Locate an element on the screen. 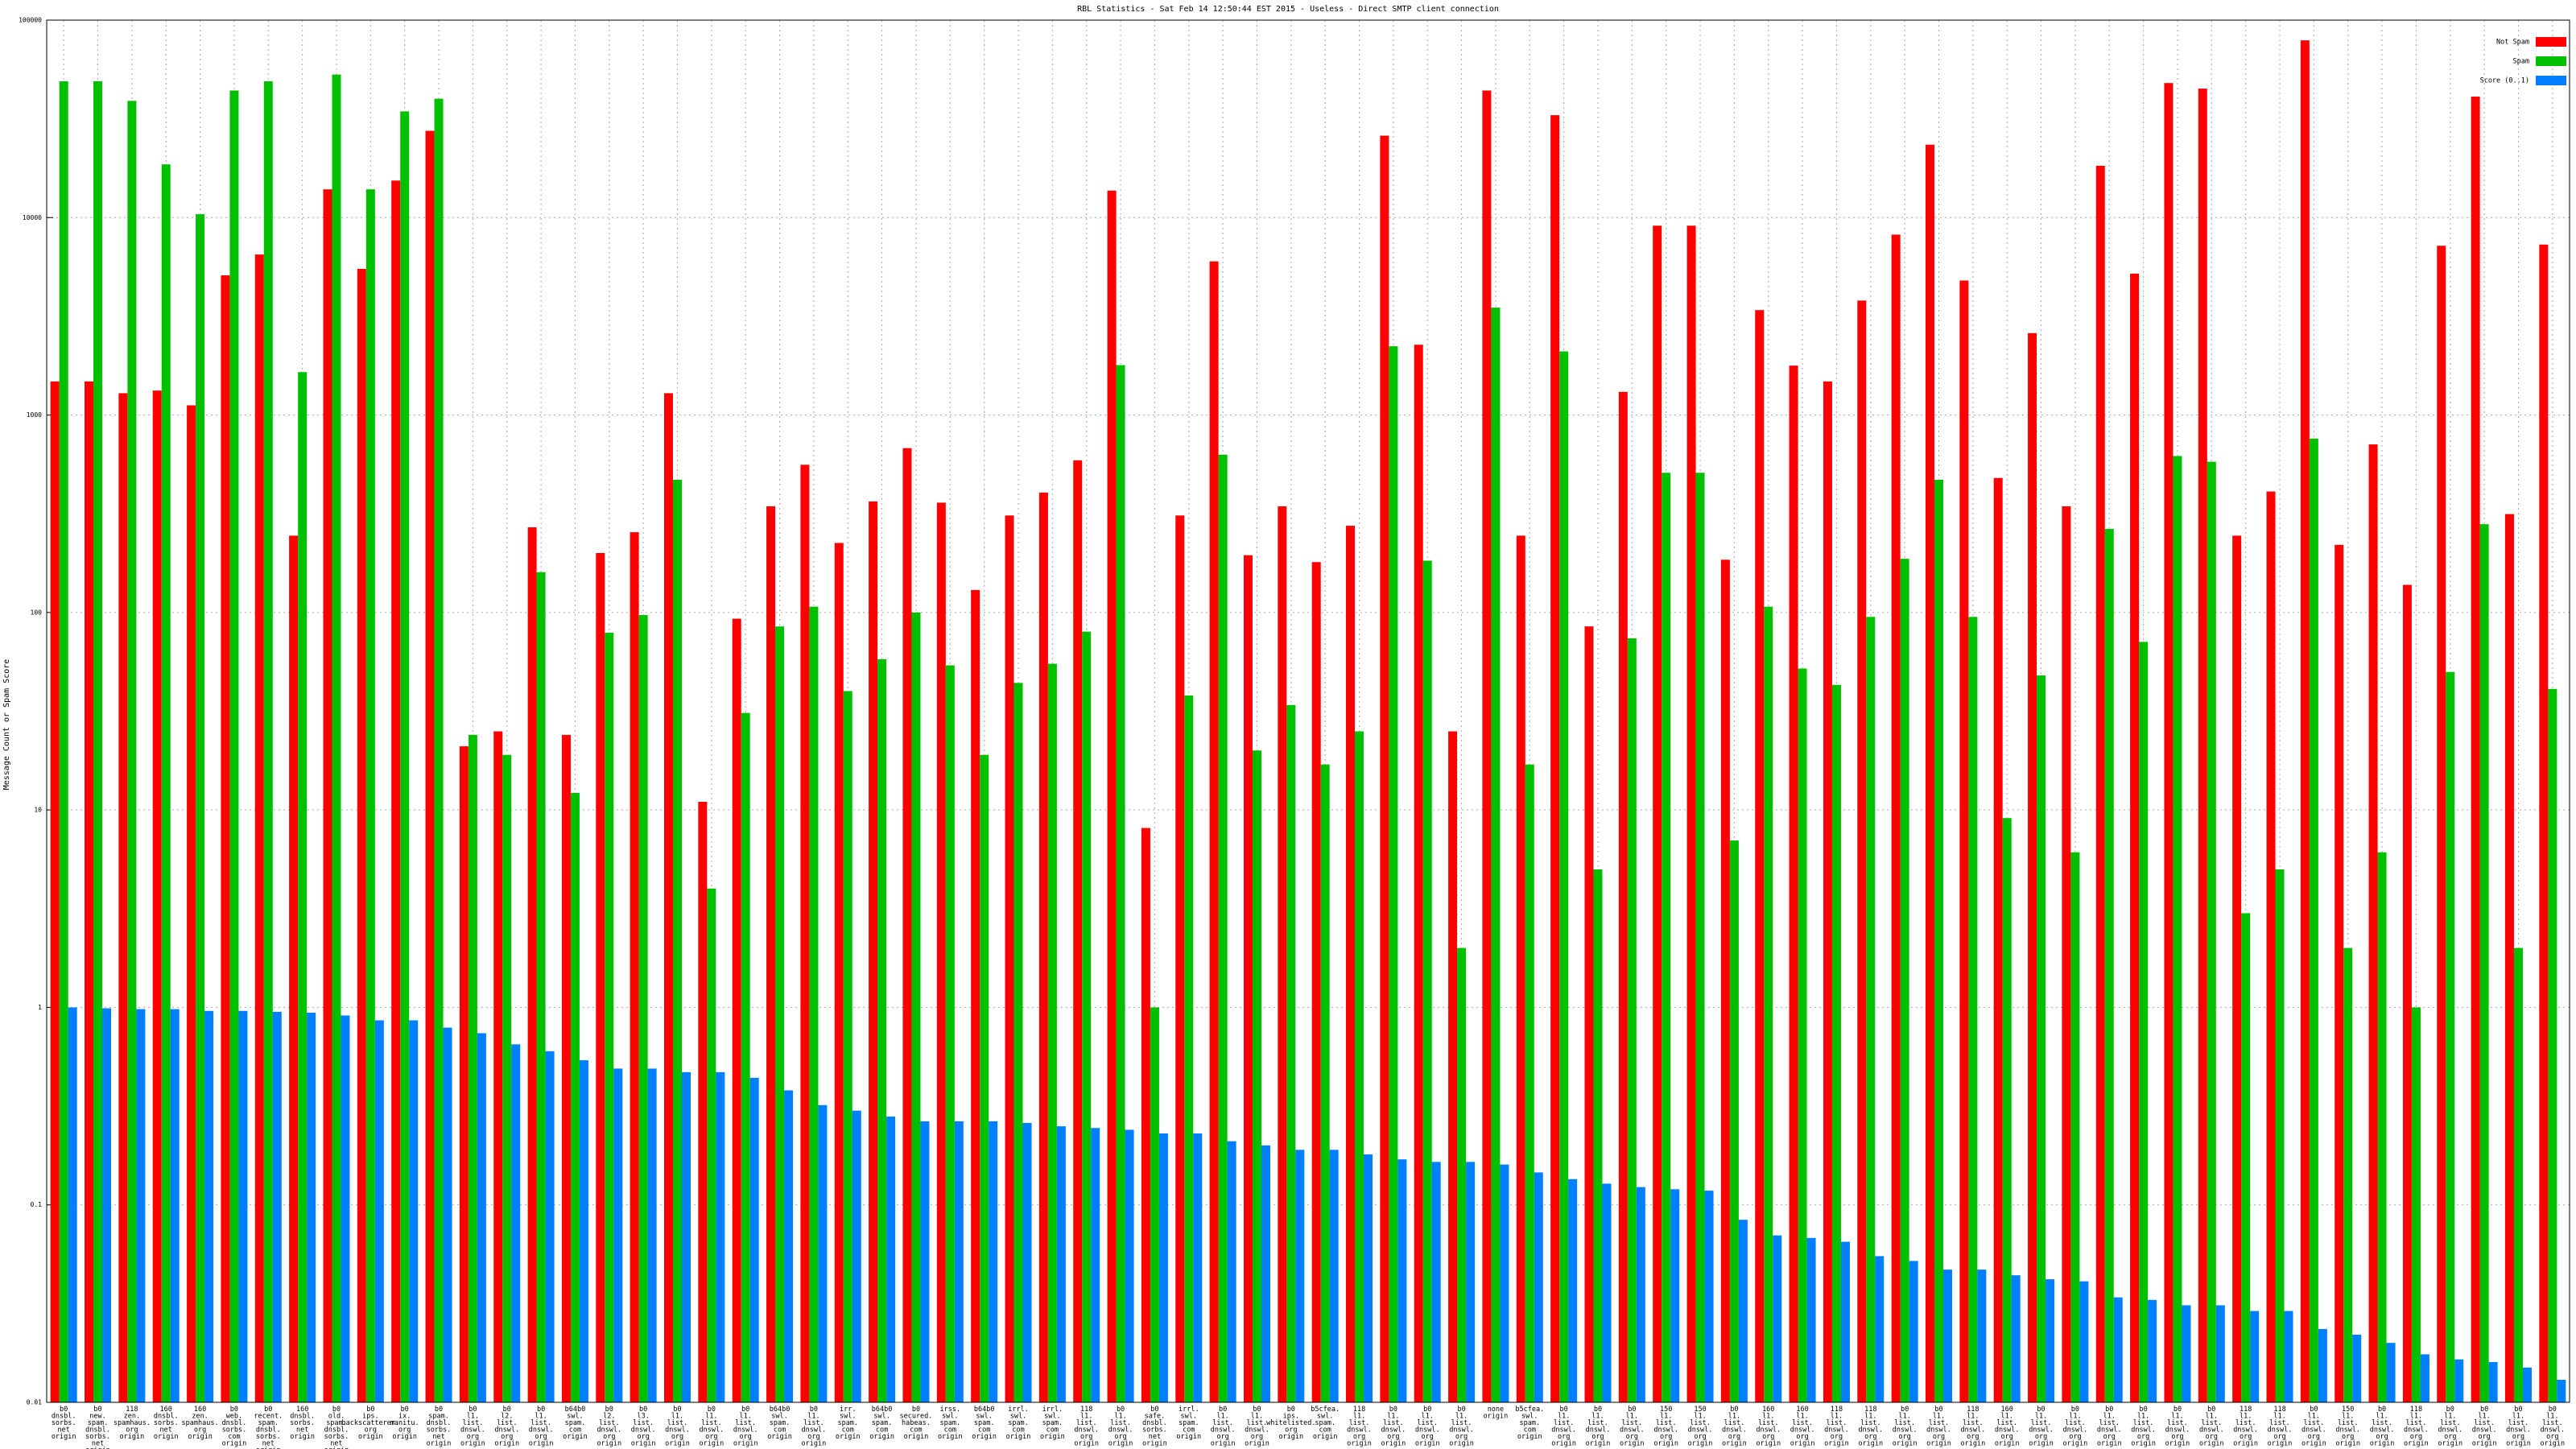  x-tick-label: none origin is located at coordinates (1496, 1413).